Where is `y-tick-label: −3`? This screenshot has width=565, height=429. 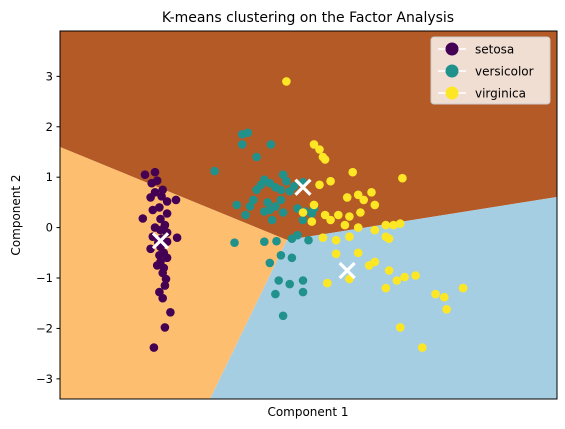
y-tick-label: −3 is located at coordinates (44, 379).